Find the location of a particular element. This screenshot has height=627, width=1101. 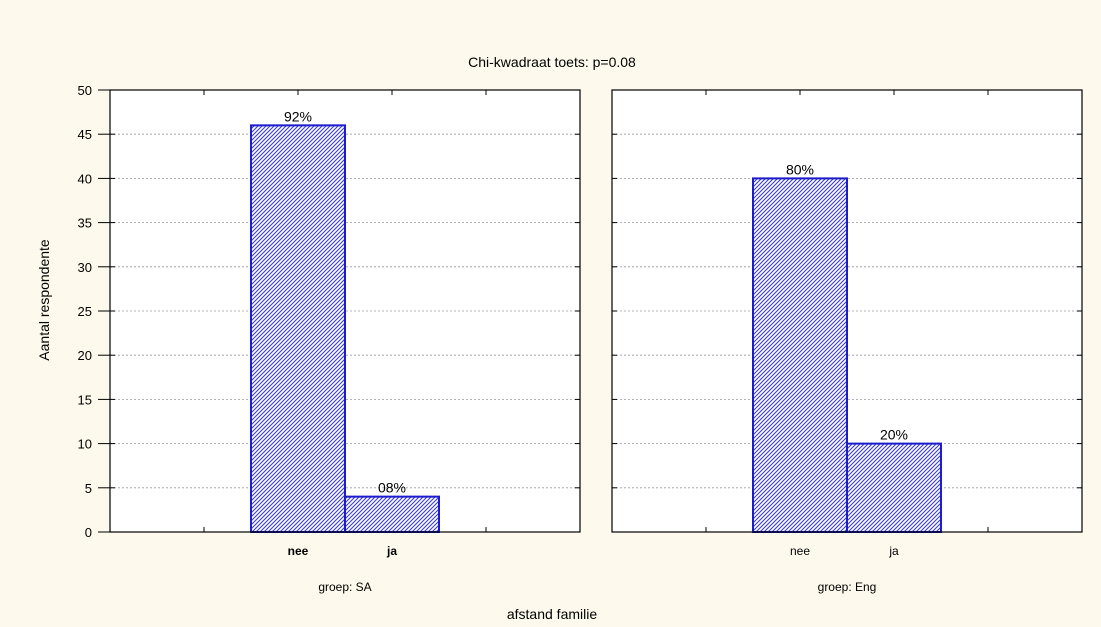

y-tick-label: 25 is located at coordinates (85, 311).